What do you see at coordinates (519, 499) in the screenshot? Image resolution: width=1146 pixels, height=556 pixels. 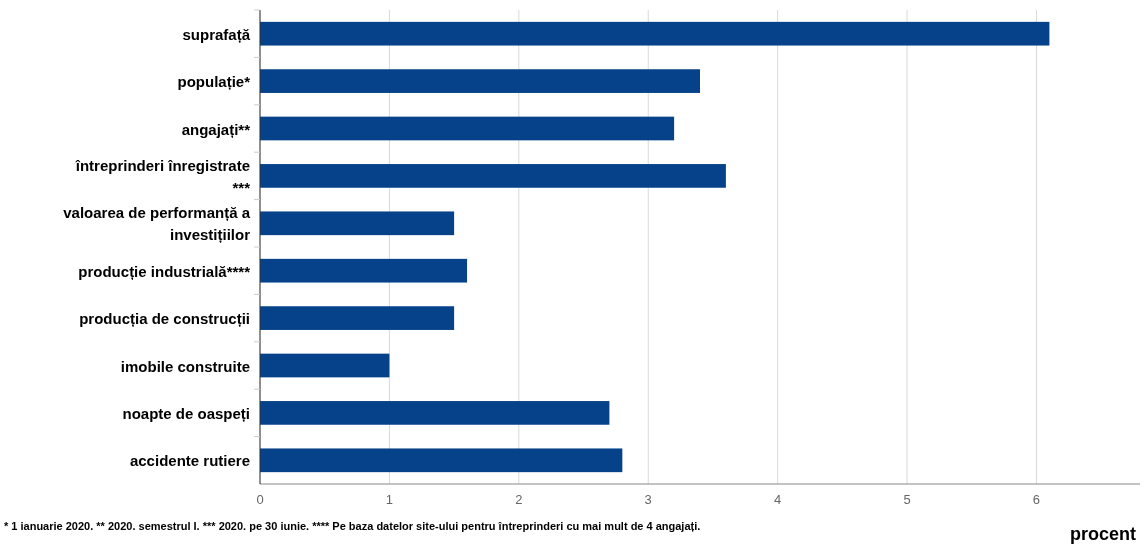 I see `x-tick-label: 2` at bounding box center [519, 499].